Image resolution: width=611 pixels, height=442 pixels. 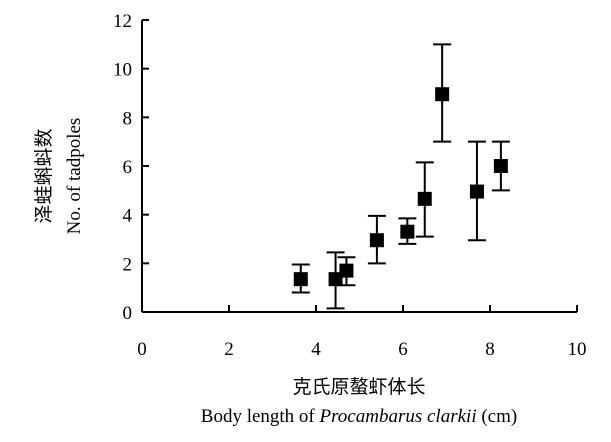 I want to click on x-axis-title-suffix: (cm), so click(x=497, y=416).